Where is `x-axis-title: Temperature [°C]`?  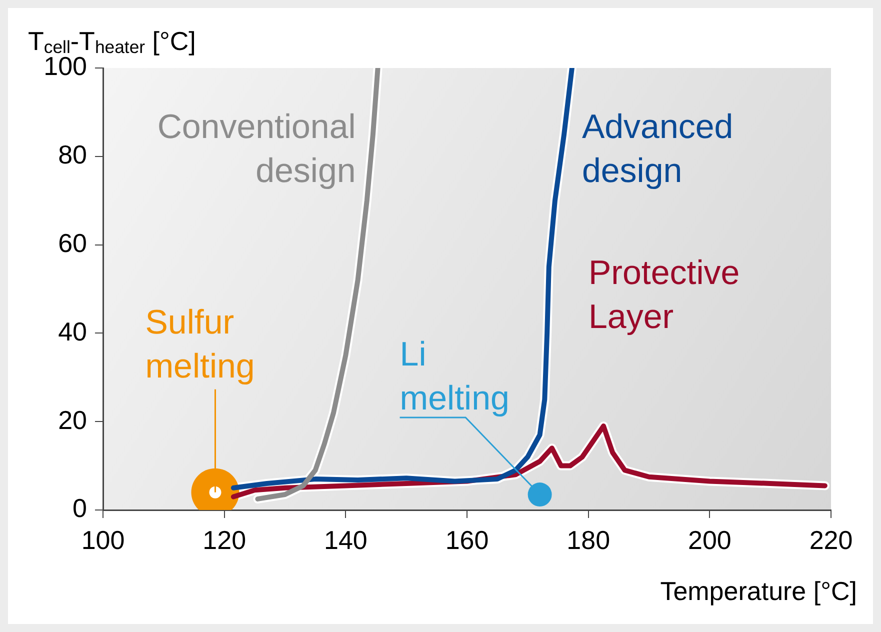 x-axis-title: Temperature [°C] is located at coordinates (758, 591).